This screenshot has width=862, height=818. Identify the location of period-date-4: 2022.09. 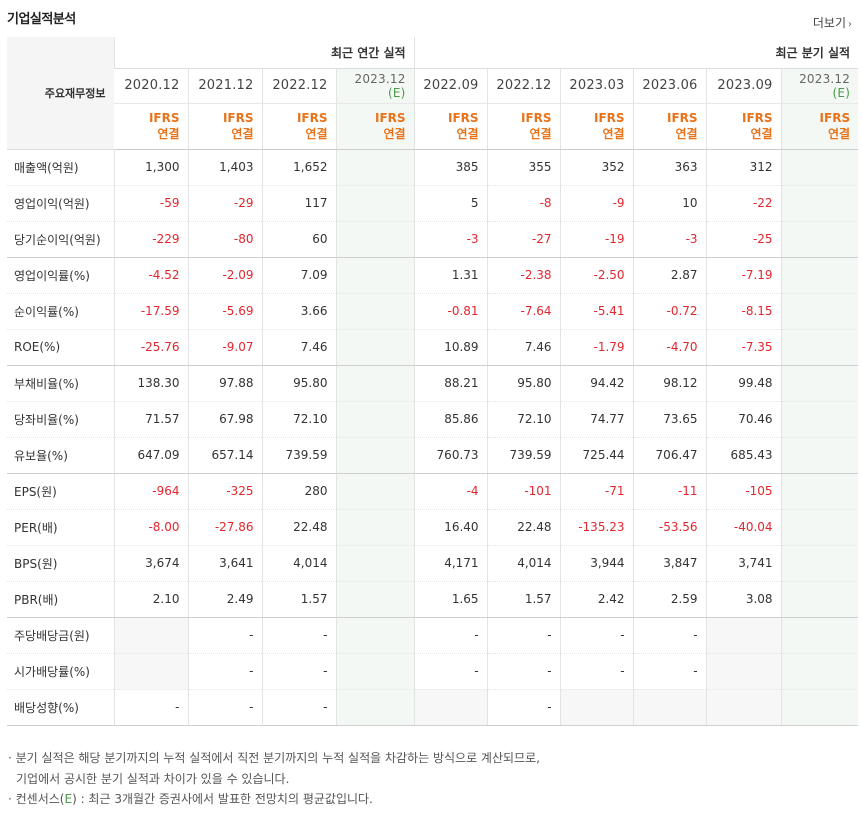
(450, 86).